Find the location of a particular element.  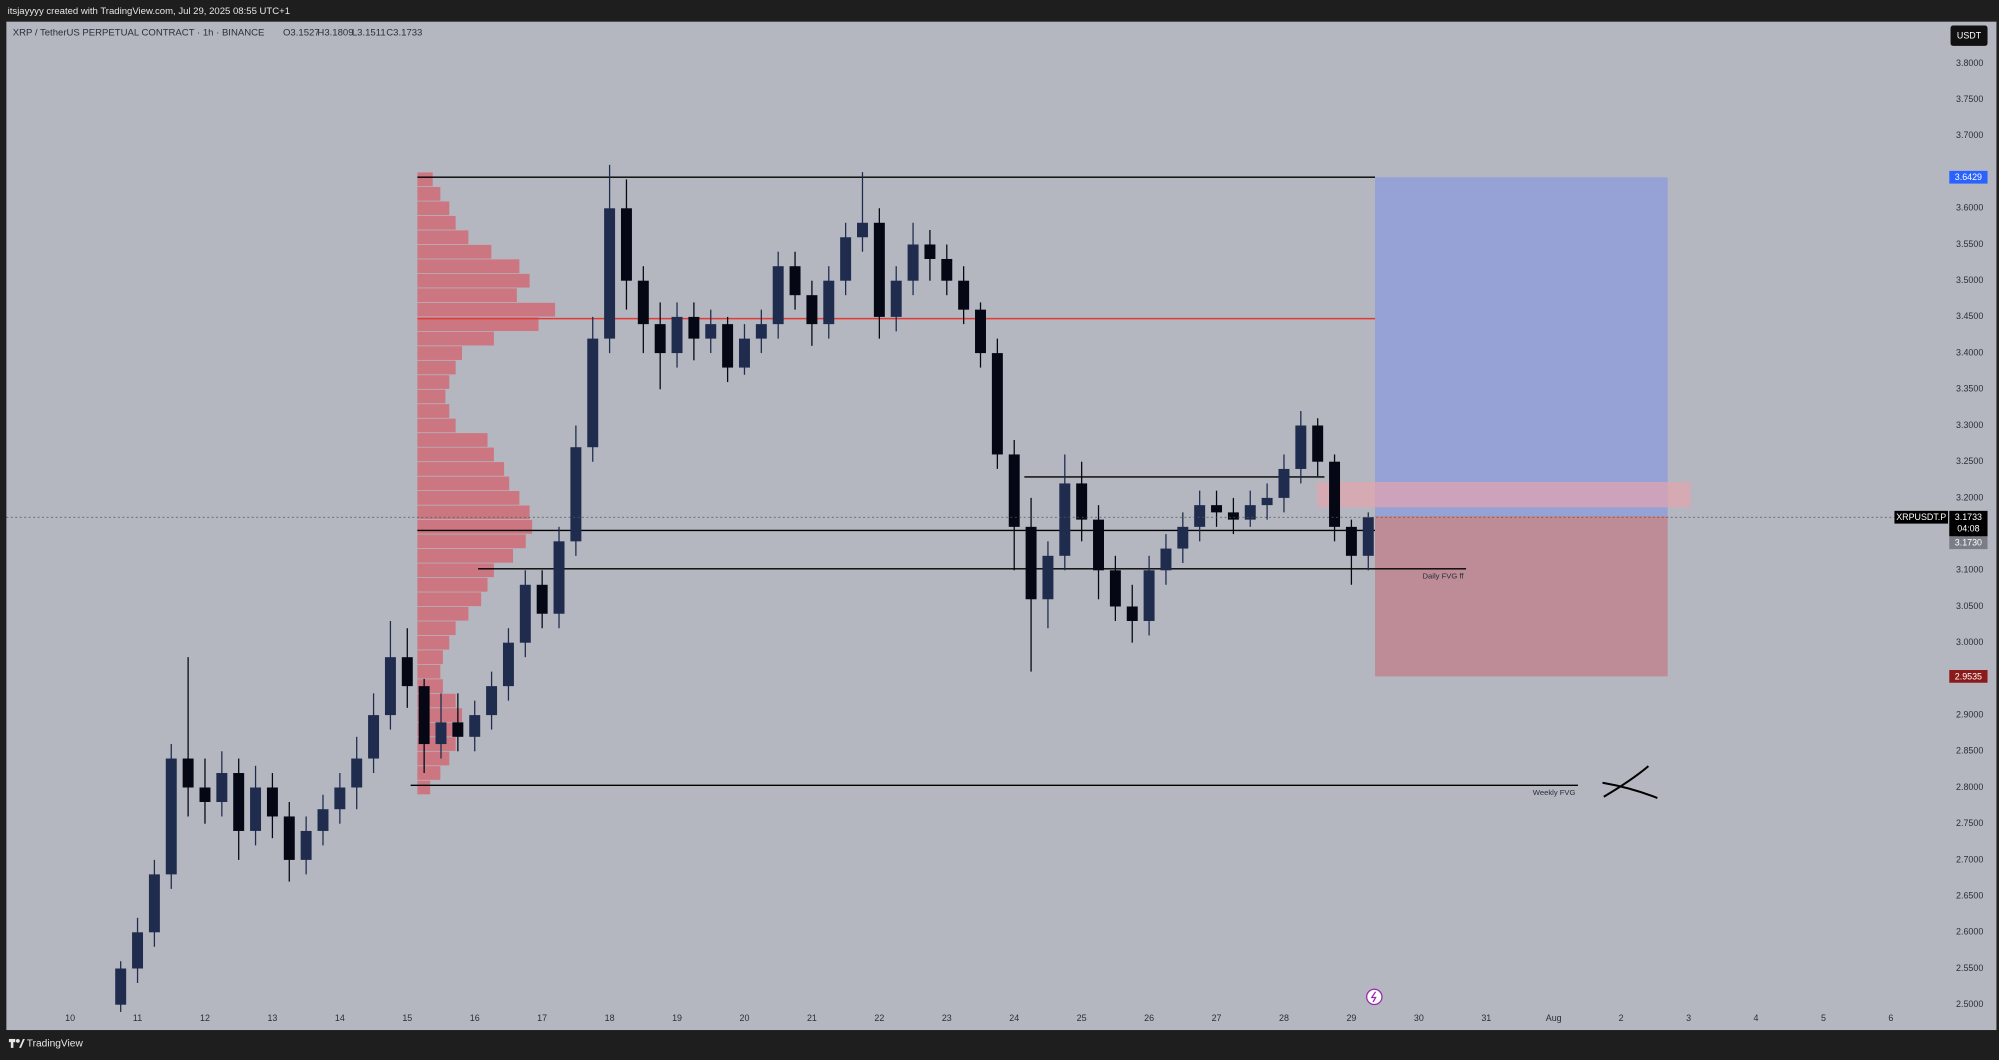

x-tick-label: 15 is located at coordinates (407, 1018).